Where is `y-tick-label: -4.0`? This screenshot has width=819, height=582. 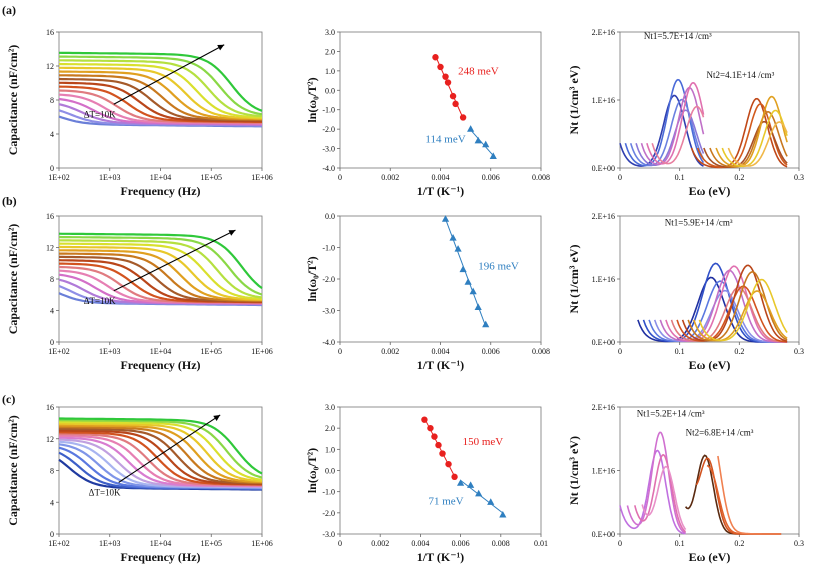 y-tick-label: -4.0 is located at coordinates (328, 342).